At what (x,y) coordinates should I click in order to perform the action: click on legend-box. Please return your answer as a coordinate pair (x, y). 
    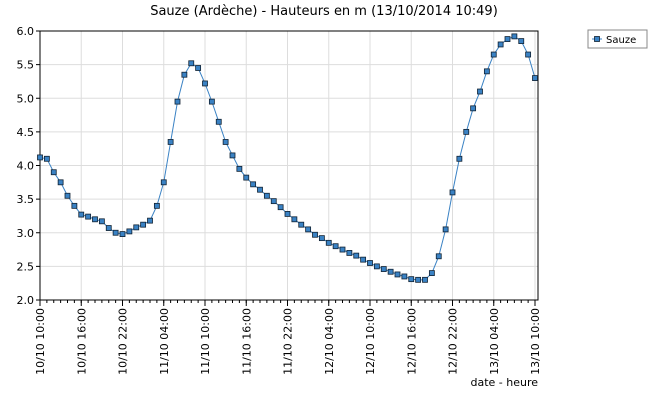
    Looking at the image, I should click on (617, 39).